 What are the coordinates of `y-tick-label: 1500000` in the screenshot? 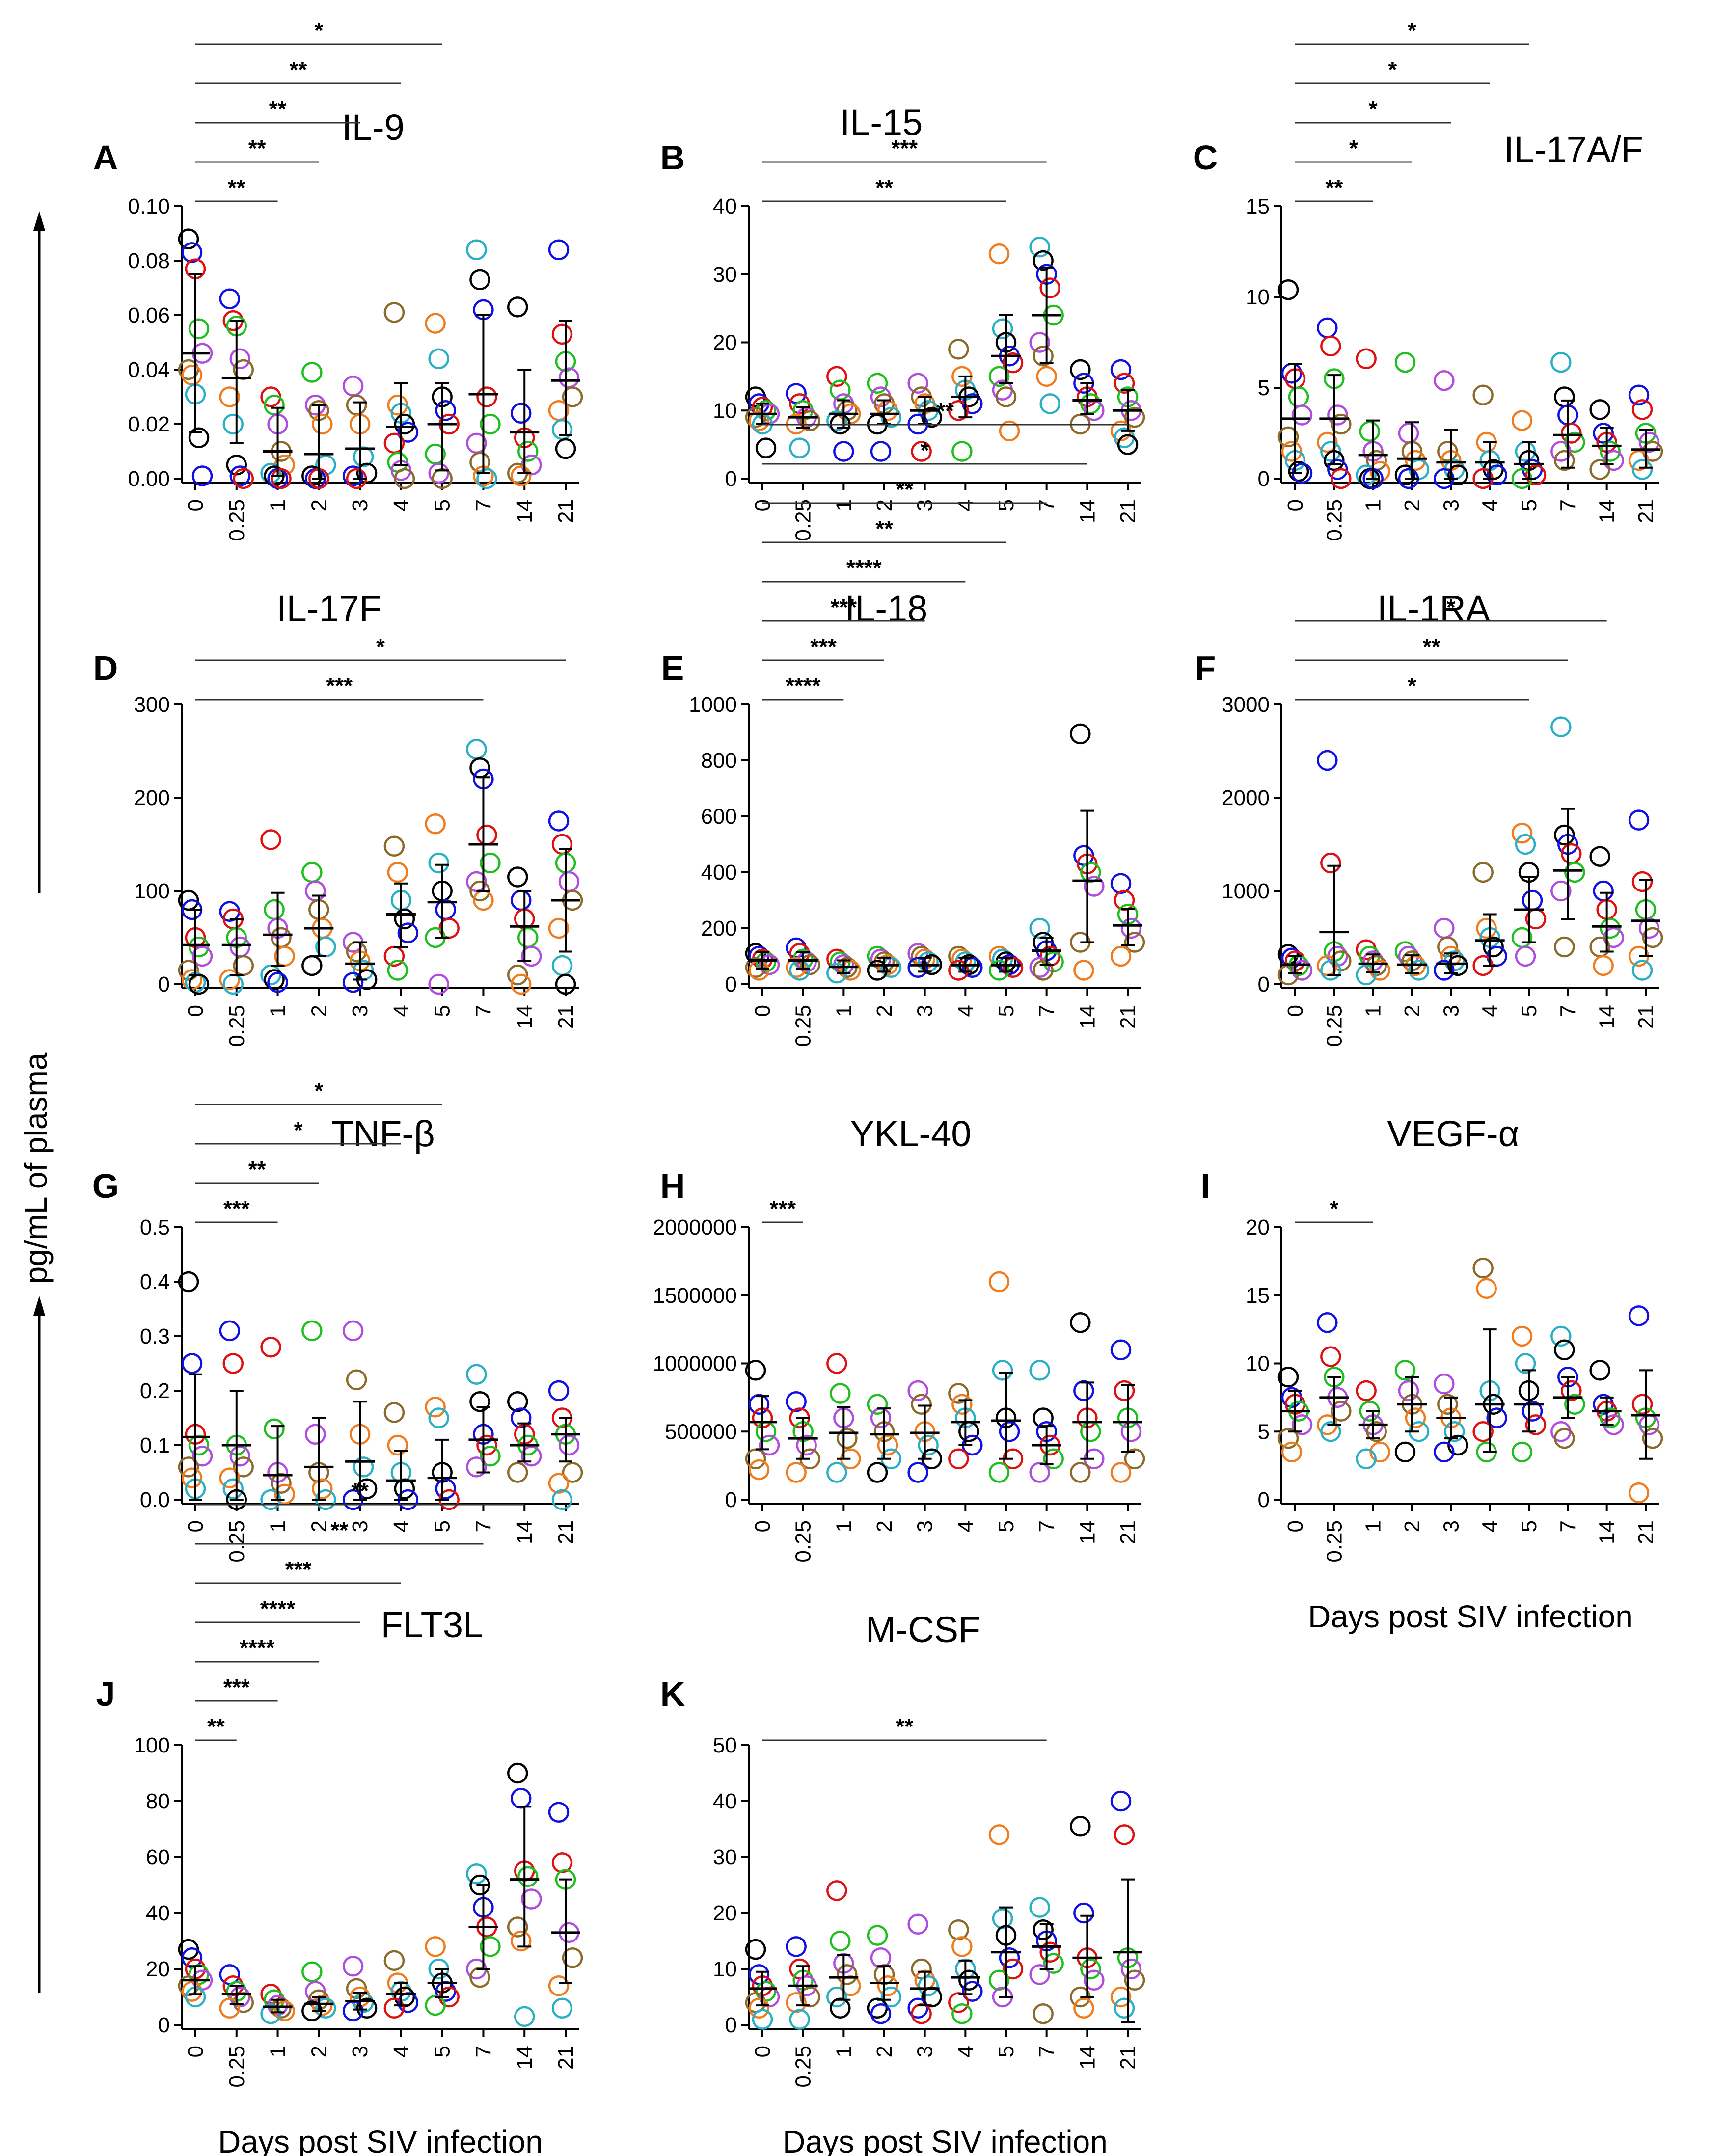 It's located at (695, 1296).